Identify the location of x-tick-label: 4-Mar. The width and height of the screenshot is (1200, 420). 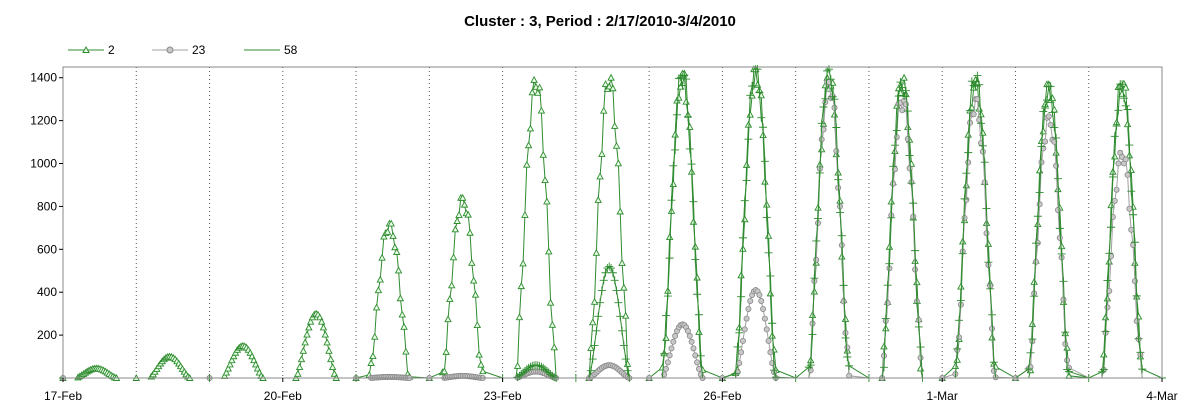
(1161, 396).